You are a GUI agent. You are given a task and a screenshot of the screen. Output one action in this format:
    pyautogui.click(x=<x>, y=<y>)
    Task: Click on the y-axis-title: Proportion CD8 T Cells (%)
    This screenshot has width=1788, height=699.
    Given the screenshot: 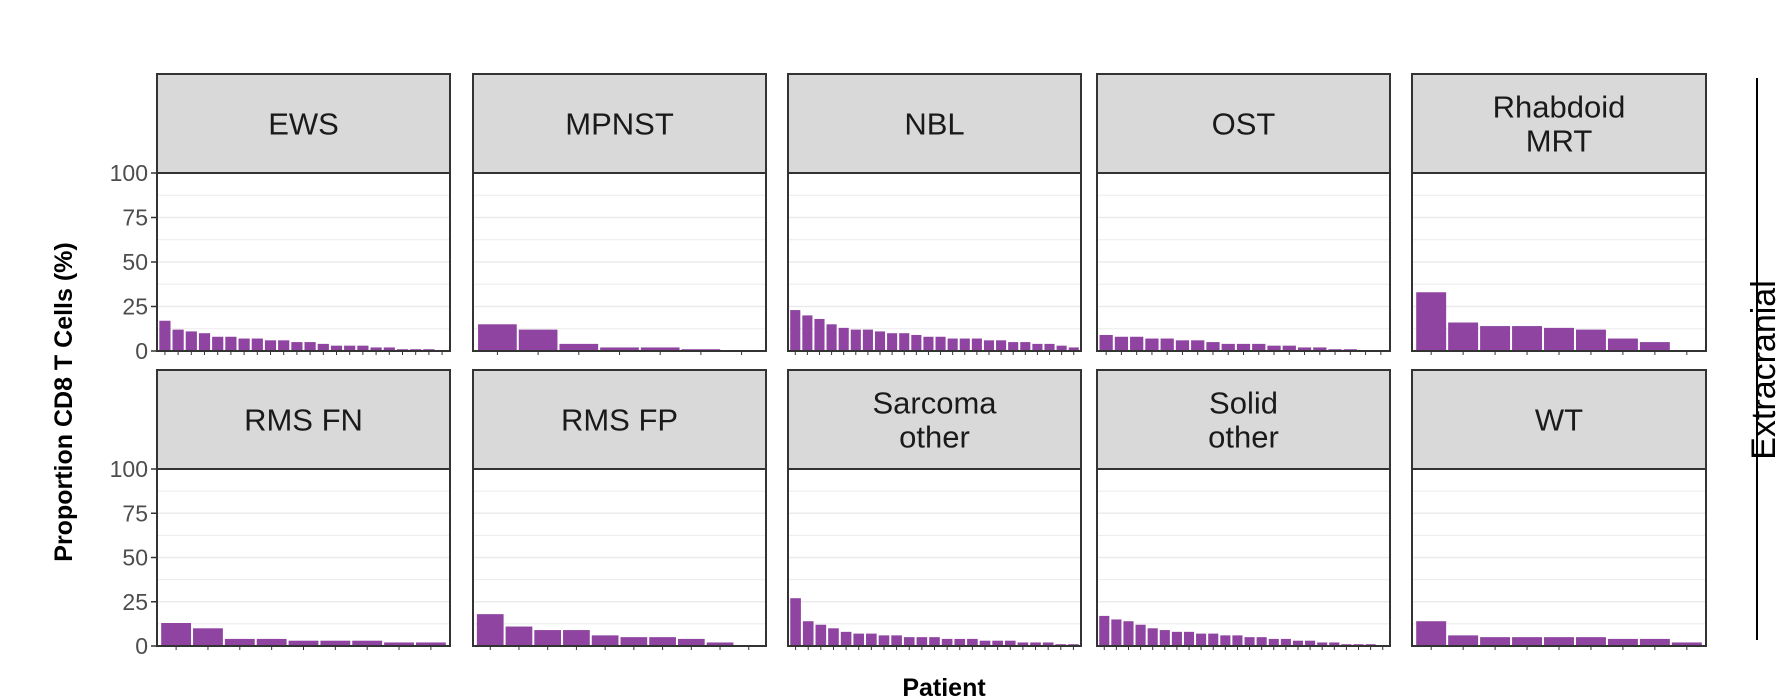 What is the action you would take?
    pyautogui.click(x=64, y=401)
    